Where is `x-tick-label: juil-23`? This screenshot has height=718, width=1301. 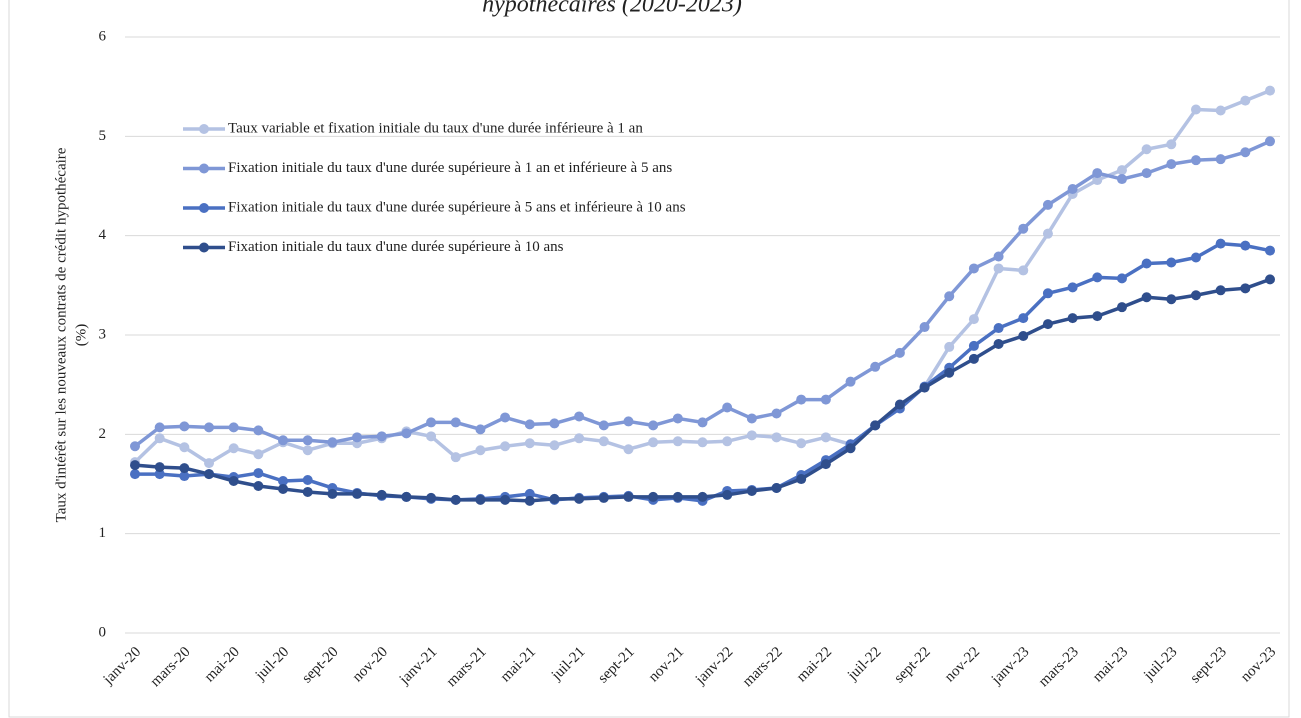 x-tick-label: juil-23 is located at coordinates (1160, 664).